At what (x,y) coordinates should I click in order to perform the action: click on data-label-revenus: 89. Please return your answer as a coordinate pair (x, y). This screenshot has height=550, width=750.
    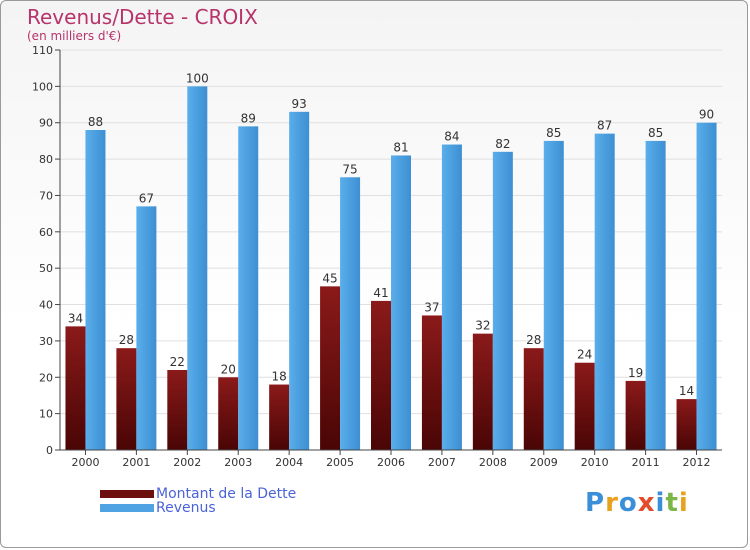
    Looking at the image, I should click on (248, 118).